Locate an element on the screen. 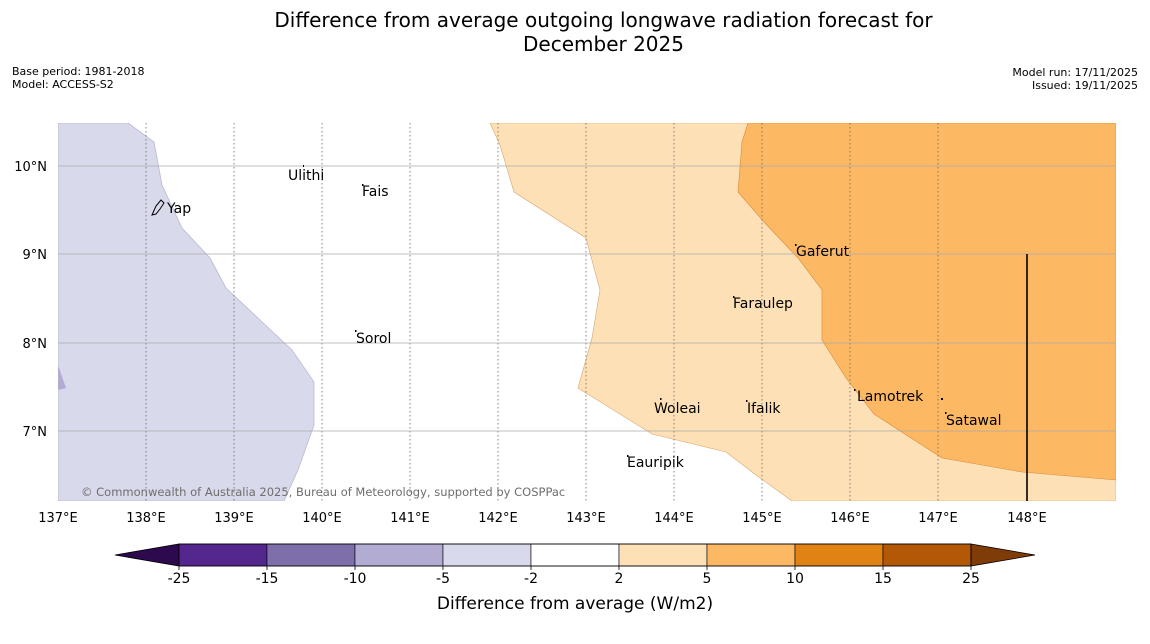 This screenshot has height=644, width=1150. colorbar-tick-2: -15 is located at coordinates (267, 579).